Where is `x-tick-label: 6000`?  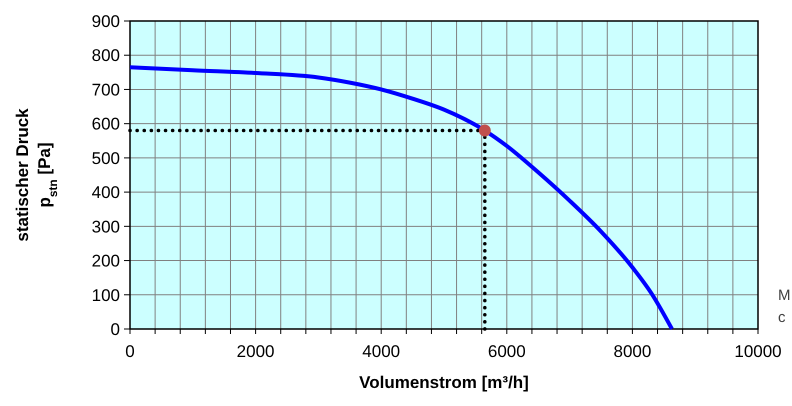
x-tick-label: 6000 is located at coordinates (507, 351).